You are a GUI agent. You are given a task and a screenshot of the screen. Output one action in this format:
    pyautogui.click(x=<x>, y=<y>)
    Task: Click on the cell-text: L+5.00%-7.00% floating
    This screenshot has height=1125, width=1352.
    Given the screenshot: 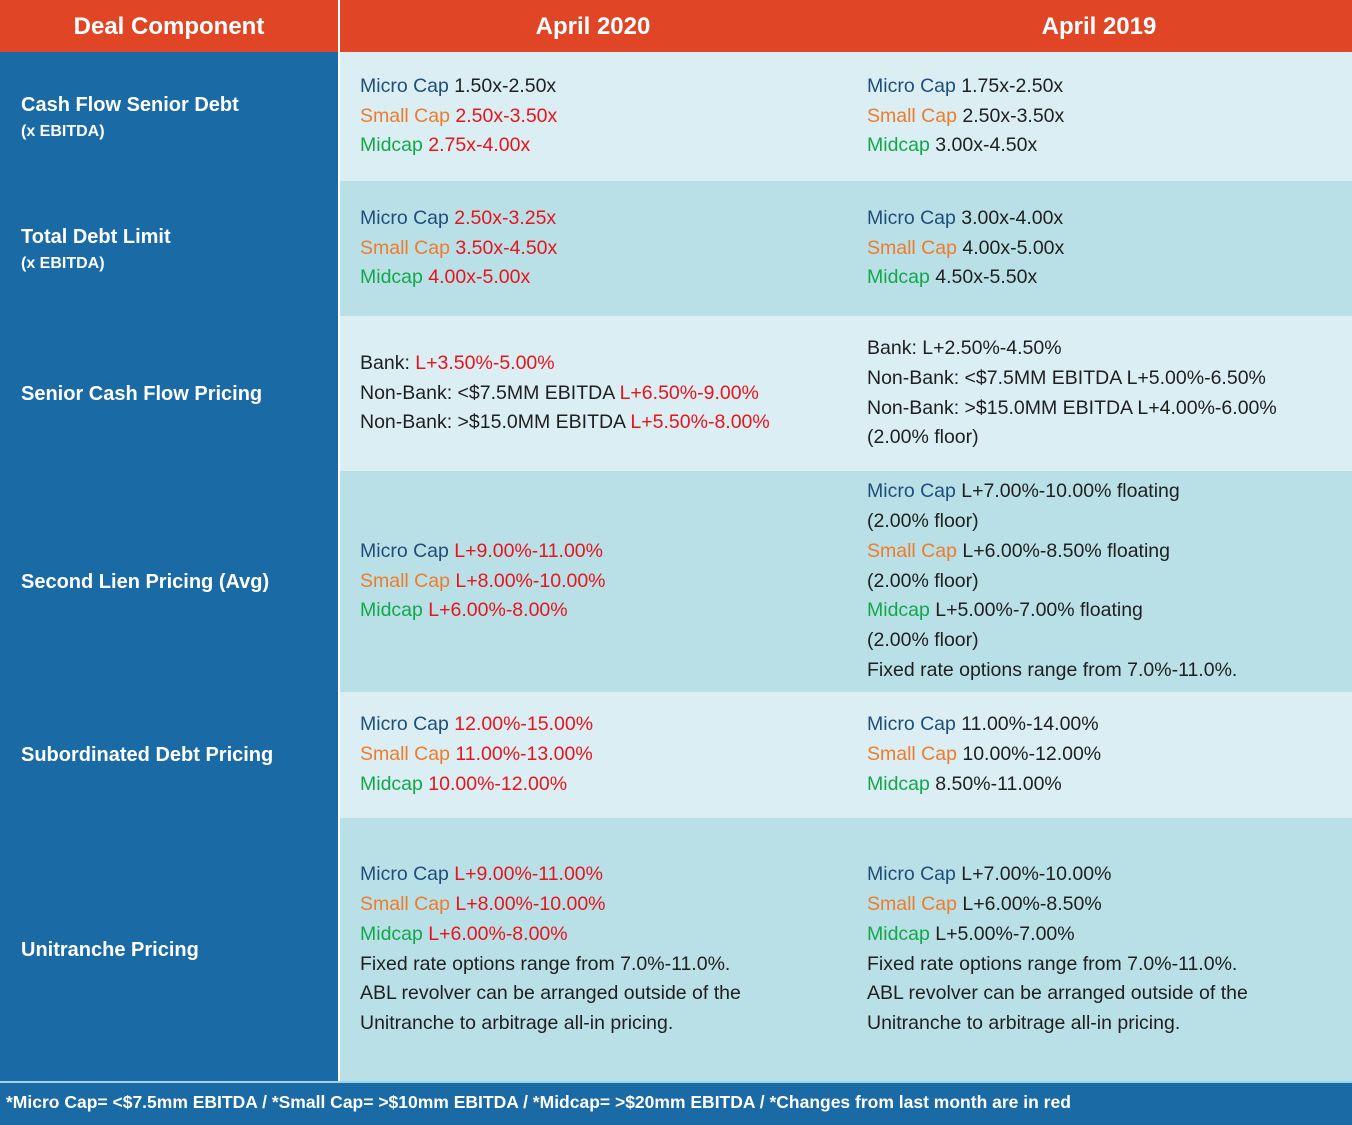 What is the action you would take?
    pyautogui.click(x=1036, y=610)
    